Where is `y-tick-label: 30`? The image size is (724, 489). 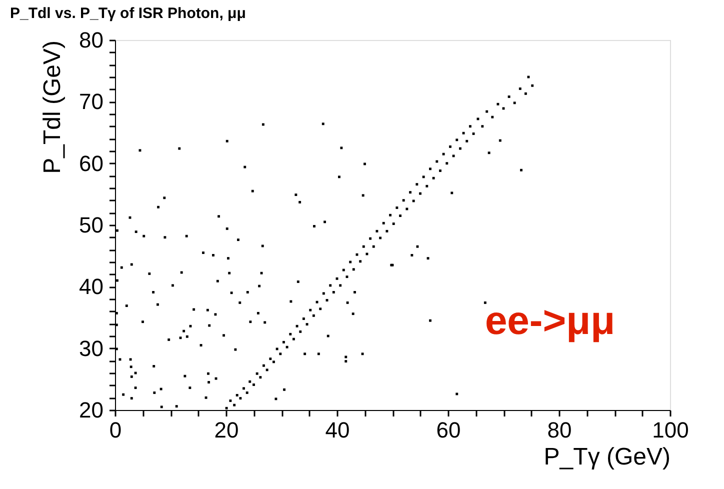 y-tick-label: 30 is located at coordinates (91, 348).